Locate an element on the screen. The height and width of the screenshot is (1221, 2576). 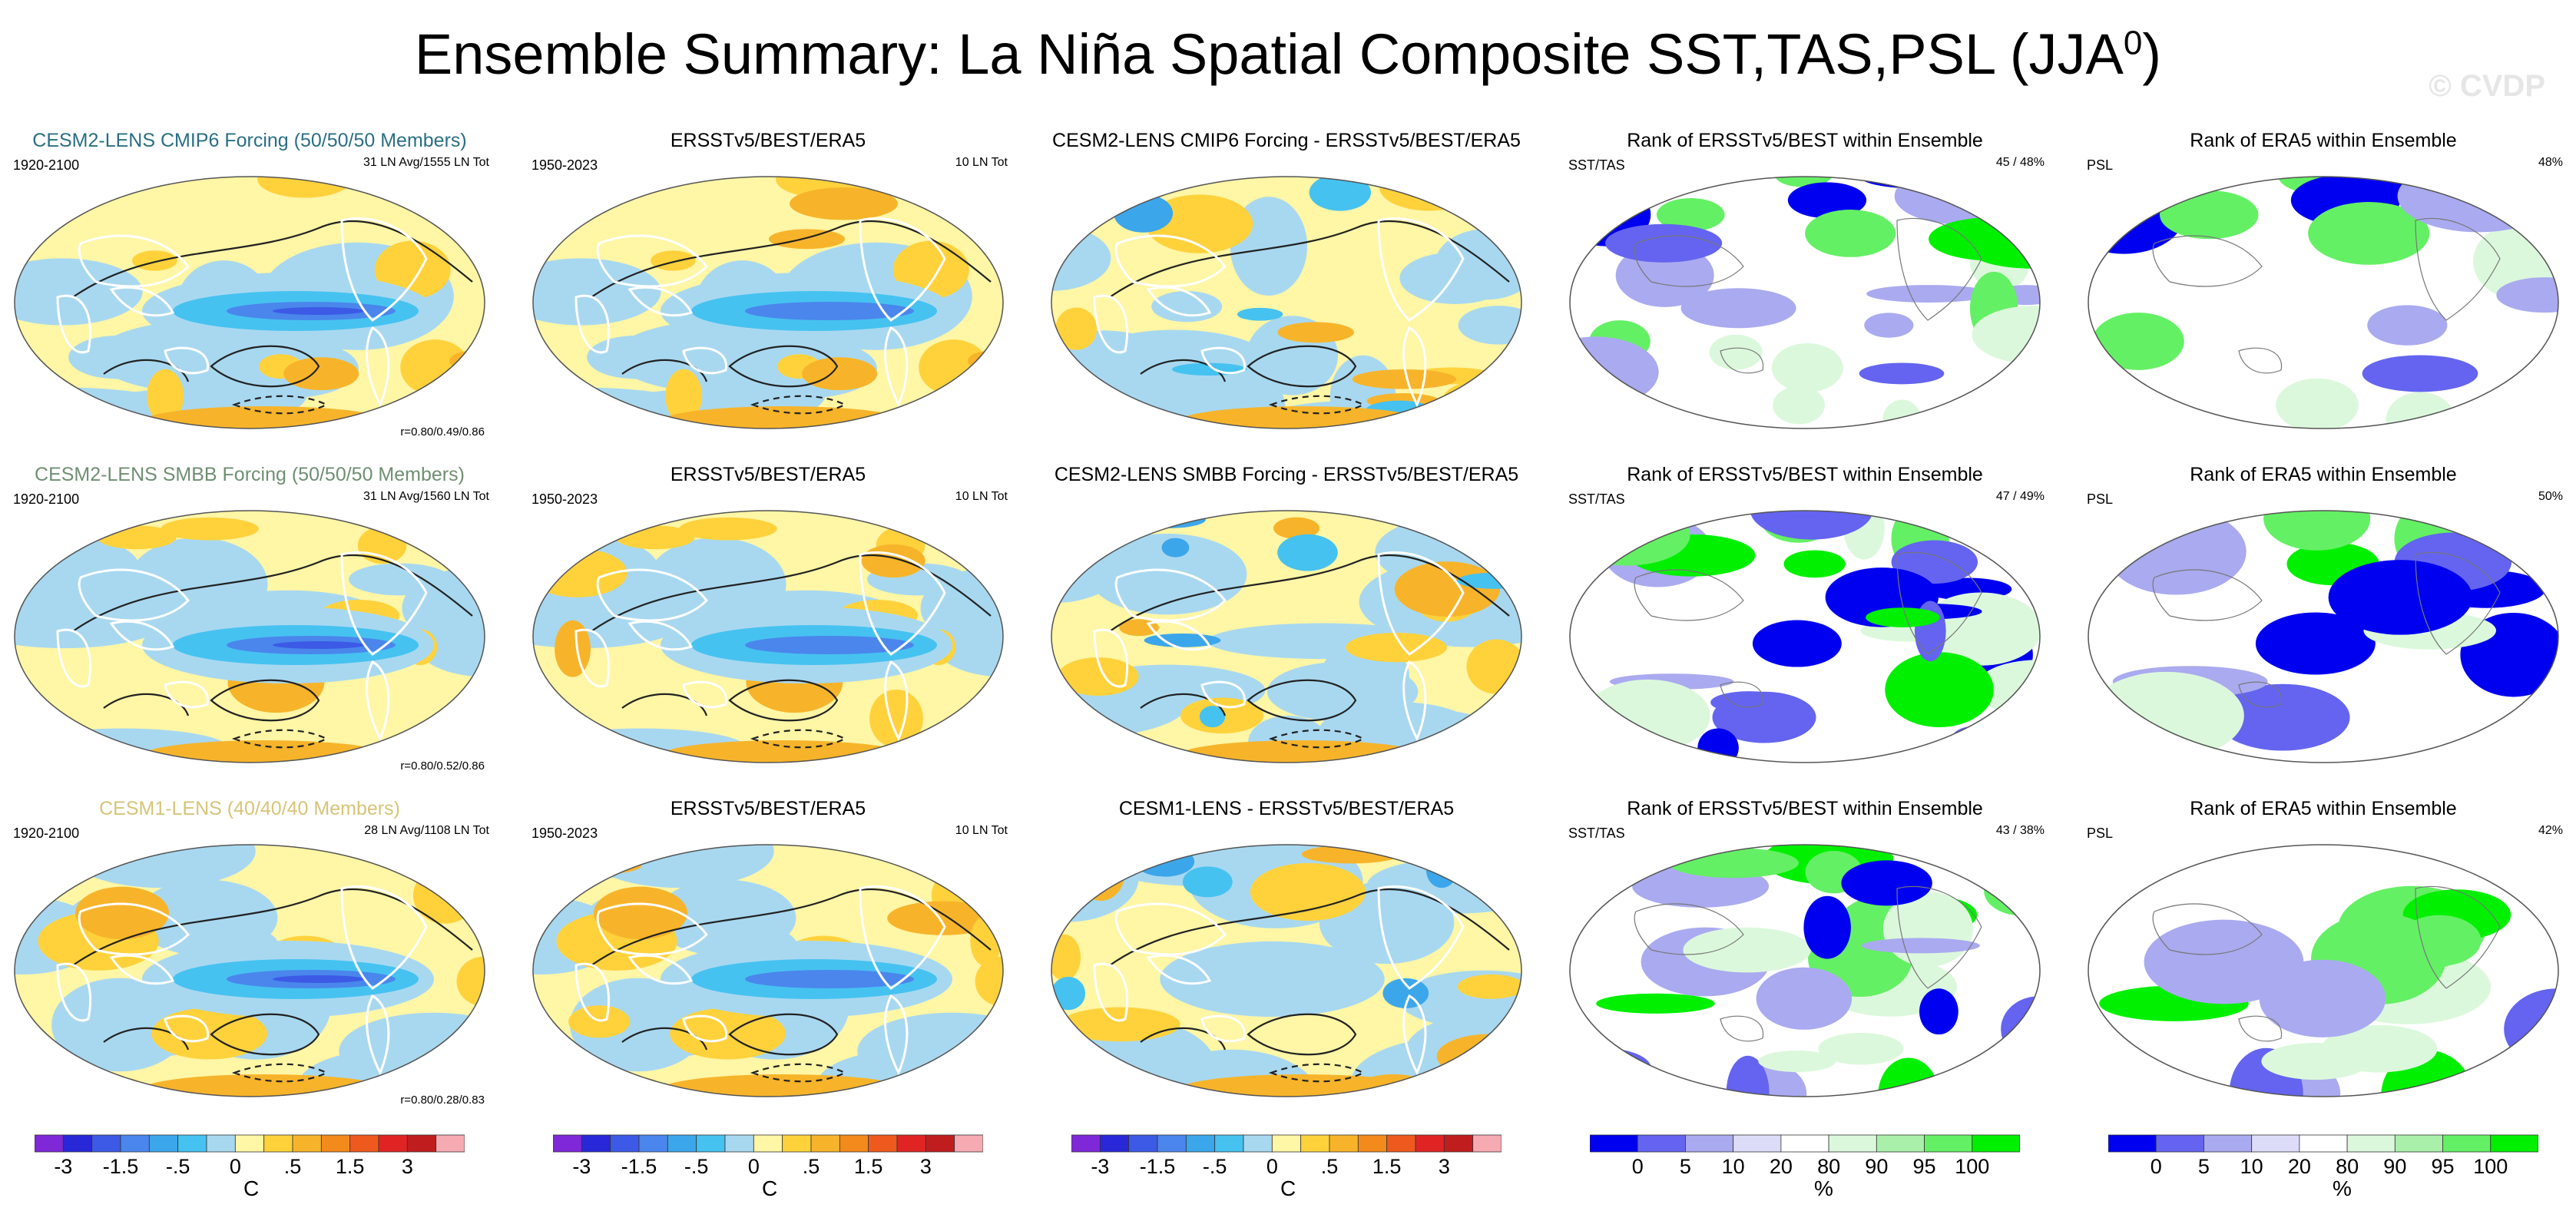
colorbar-tick-label: 100 is located at coordinates (2490, 1165).